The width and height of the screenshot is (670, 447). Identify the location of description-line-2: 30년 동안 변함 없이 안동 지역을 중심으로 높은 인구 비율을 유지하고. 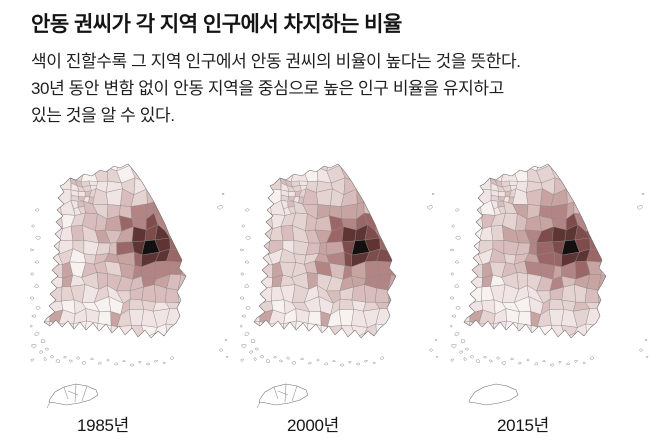
(267, 88).